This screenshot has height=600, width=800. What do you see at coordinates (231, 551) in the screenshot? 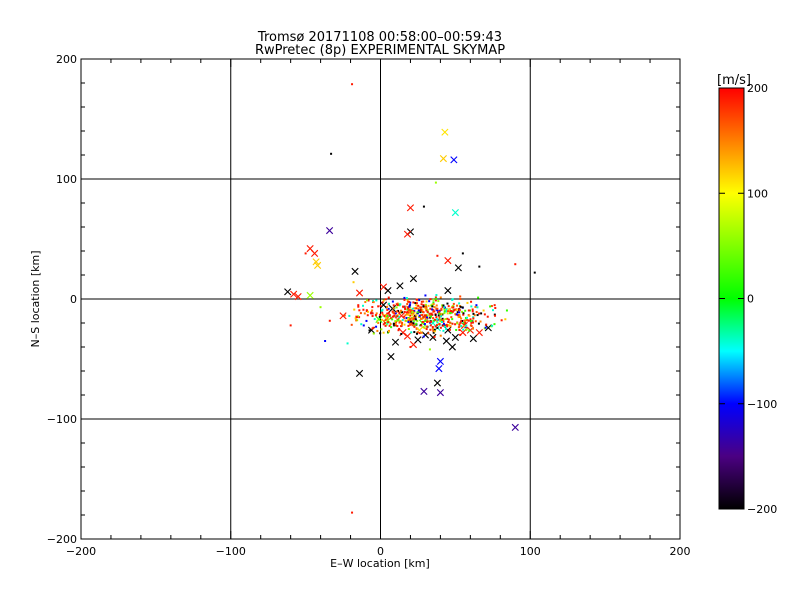
I see `x-tick-label: −100` at bounding box center [231, 551].